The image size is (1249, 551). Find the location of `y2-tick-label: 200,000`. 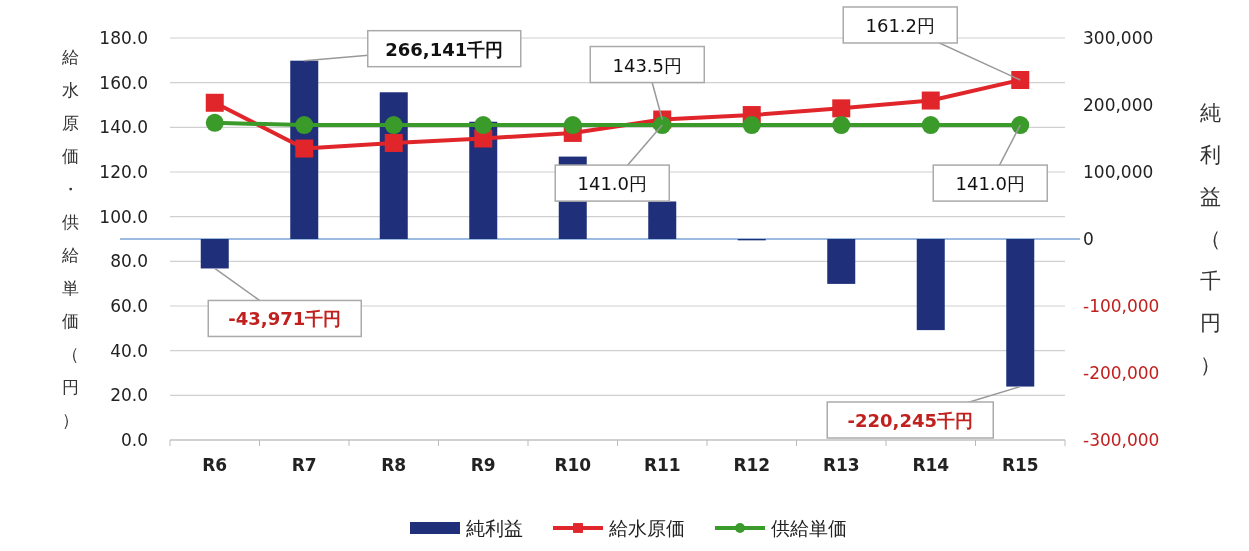

y2-tick-label: 200,000 is located at coordinates (1118, 105).